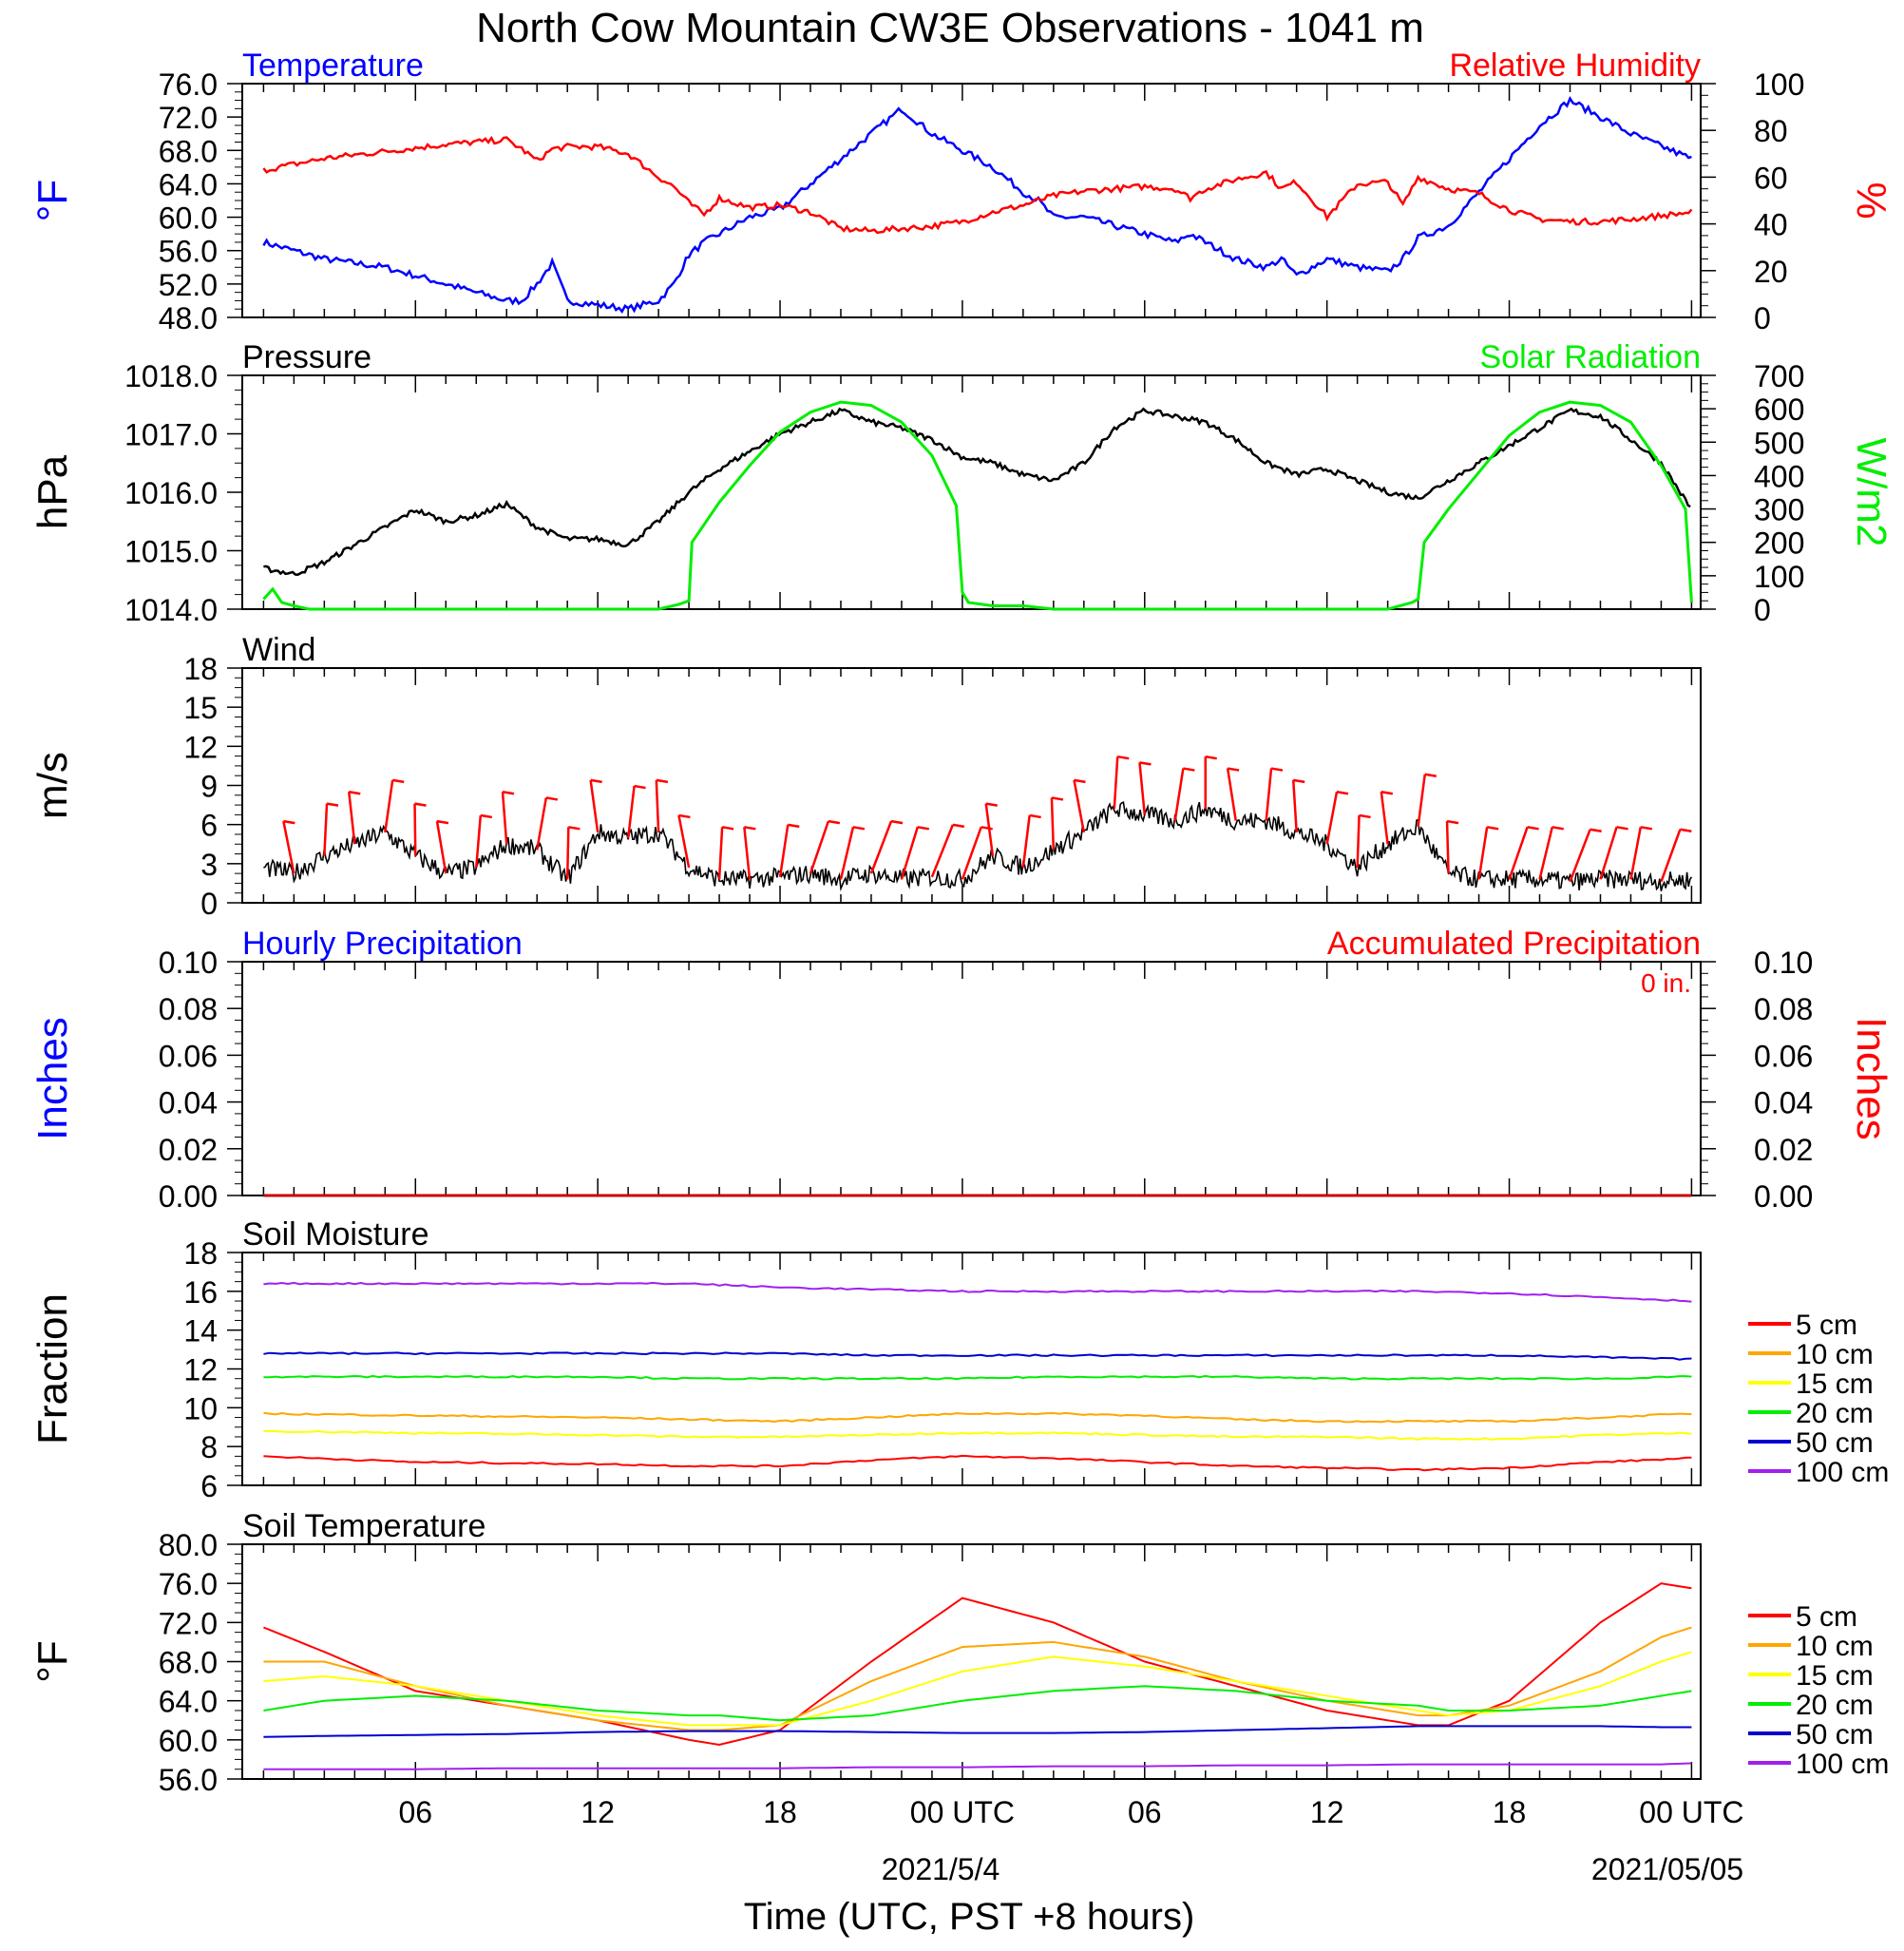 Image resolution: width=1904 pixels, height=1951 pixels. Describe the element at coordinates (971, 1078) in the screenshot. I see `precip-frame` at that location.